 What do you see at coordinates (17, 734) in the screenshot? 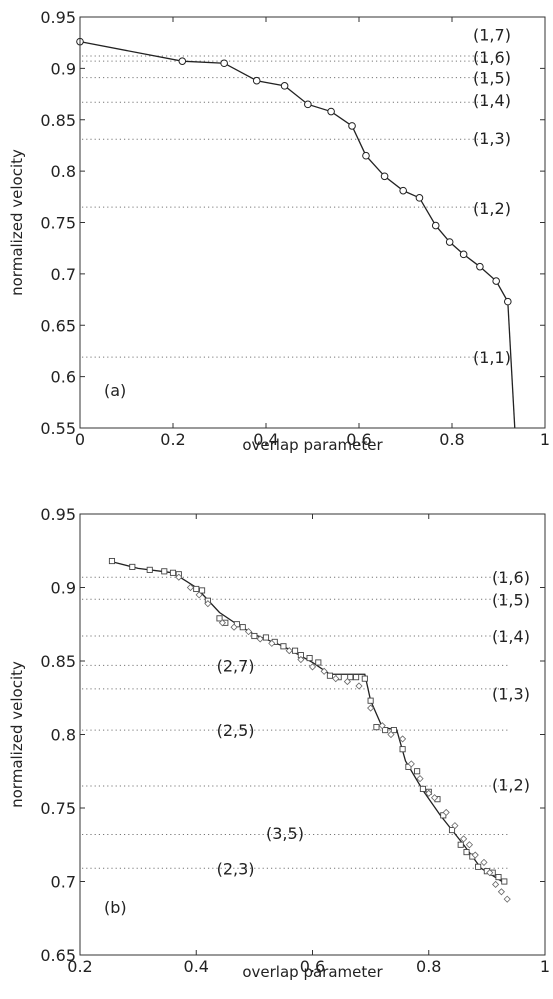
I see `panel-b-y-axis-title: normalized velocity` at bounding box center [17, 734].